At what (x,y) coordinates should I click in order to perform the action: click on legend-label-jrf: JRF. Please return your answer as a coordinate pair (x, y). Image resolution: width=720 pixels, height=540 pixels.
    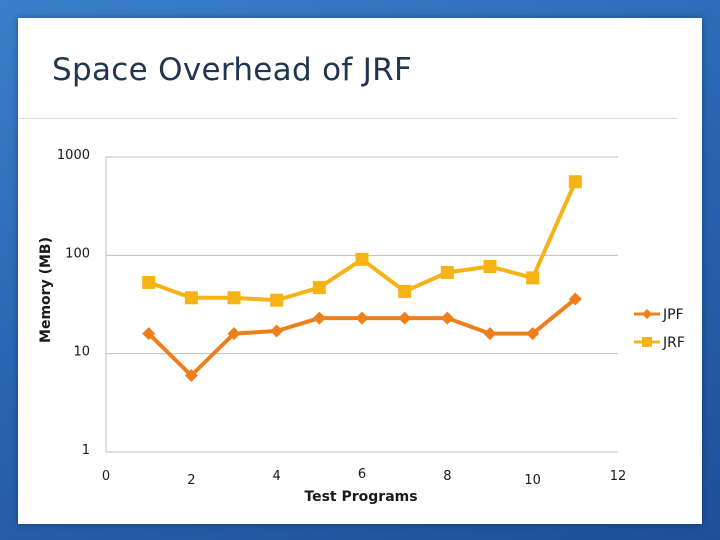
    Looking at the image, I should click on (673, 343).